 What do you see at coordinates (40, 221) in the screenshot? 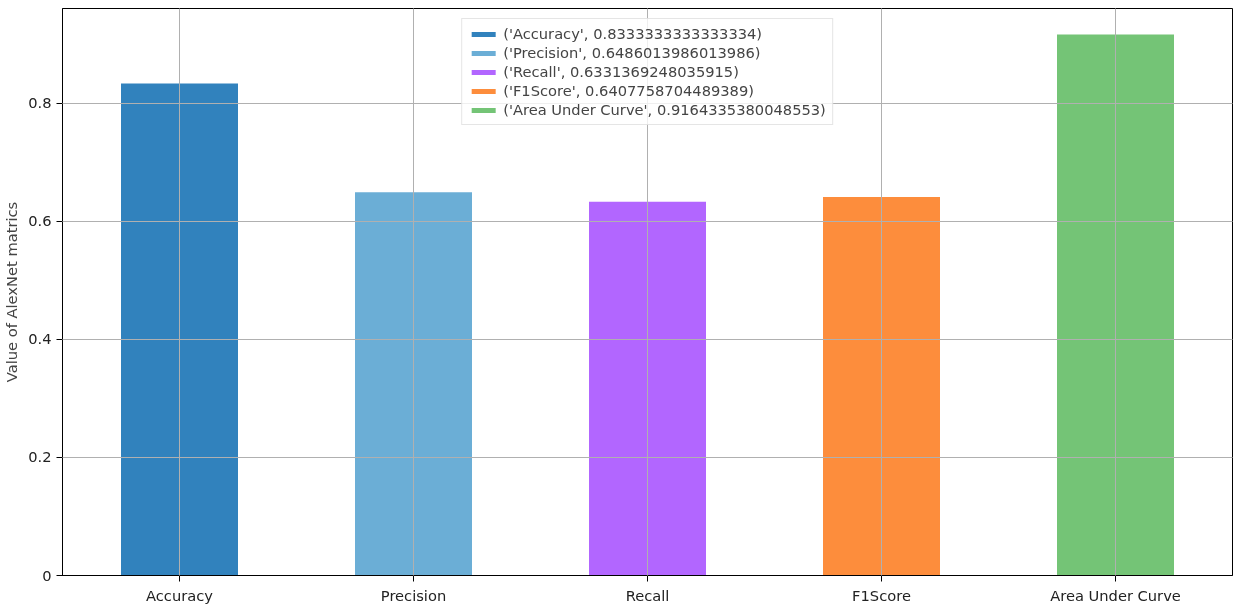
I see `y-tick-label: 0.6` at bounding box center [40, 221].